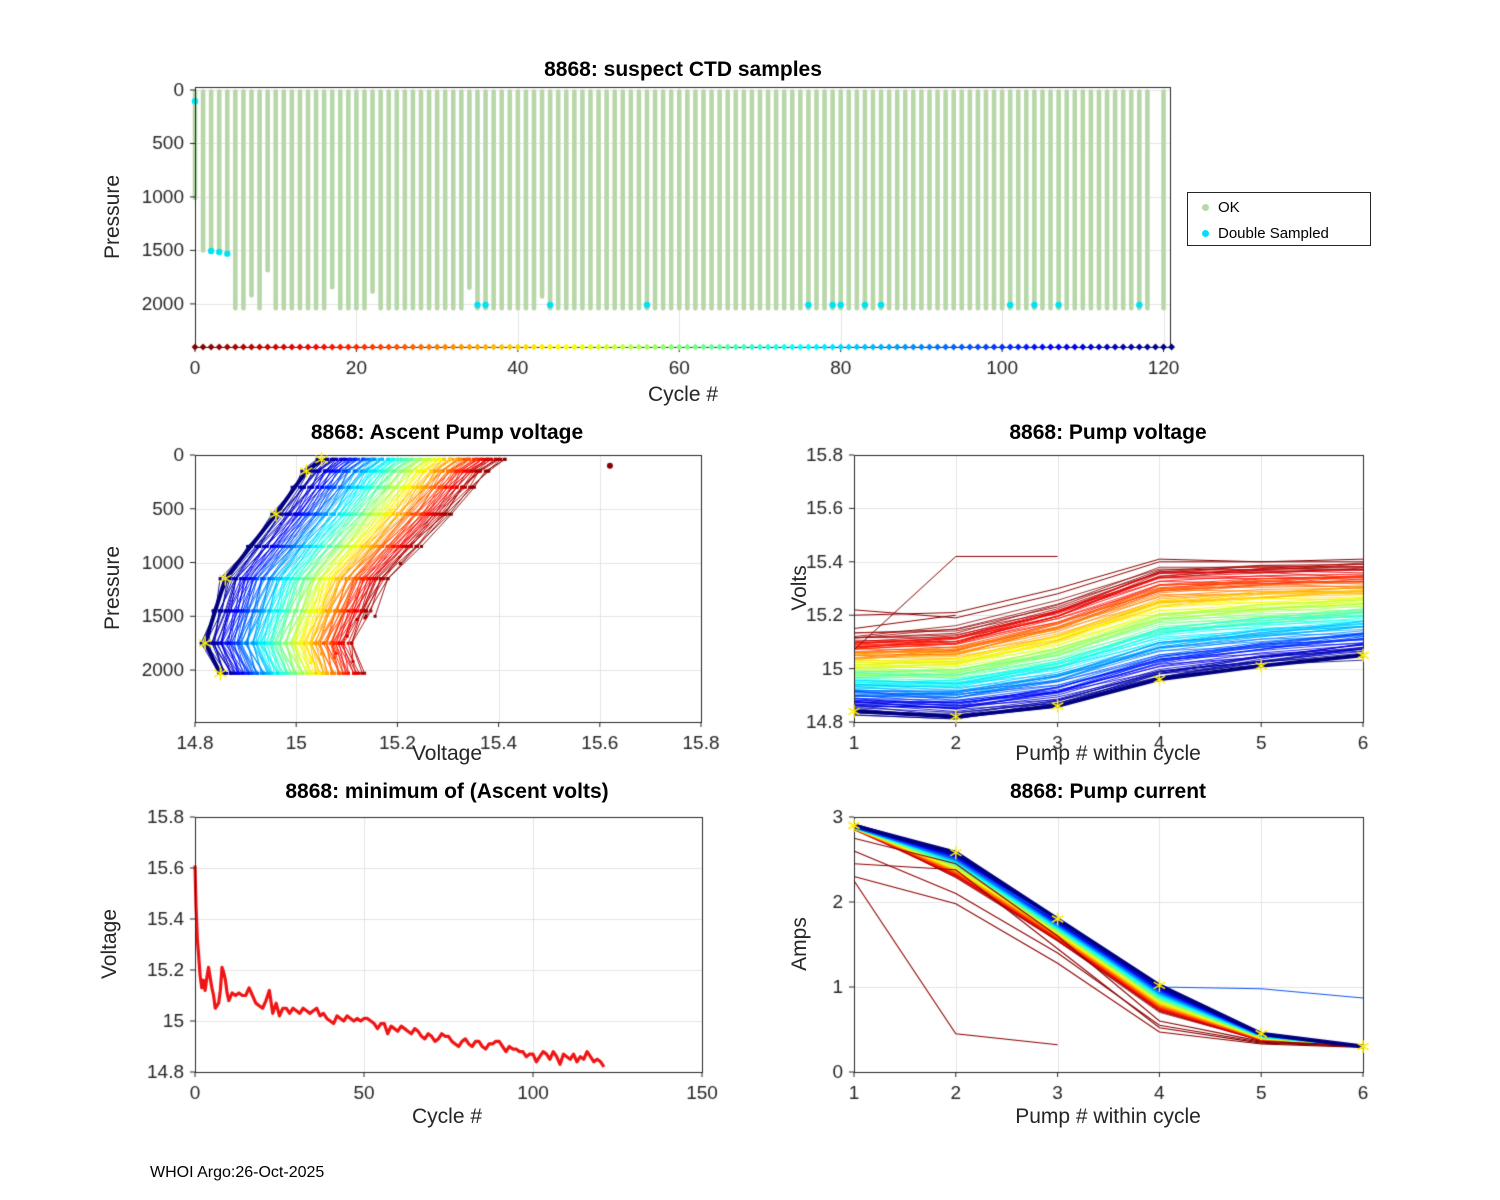  I want to click on figure-footer: WHOI Argo:26-Oct-2025, so click(237, 1172).